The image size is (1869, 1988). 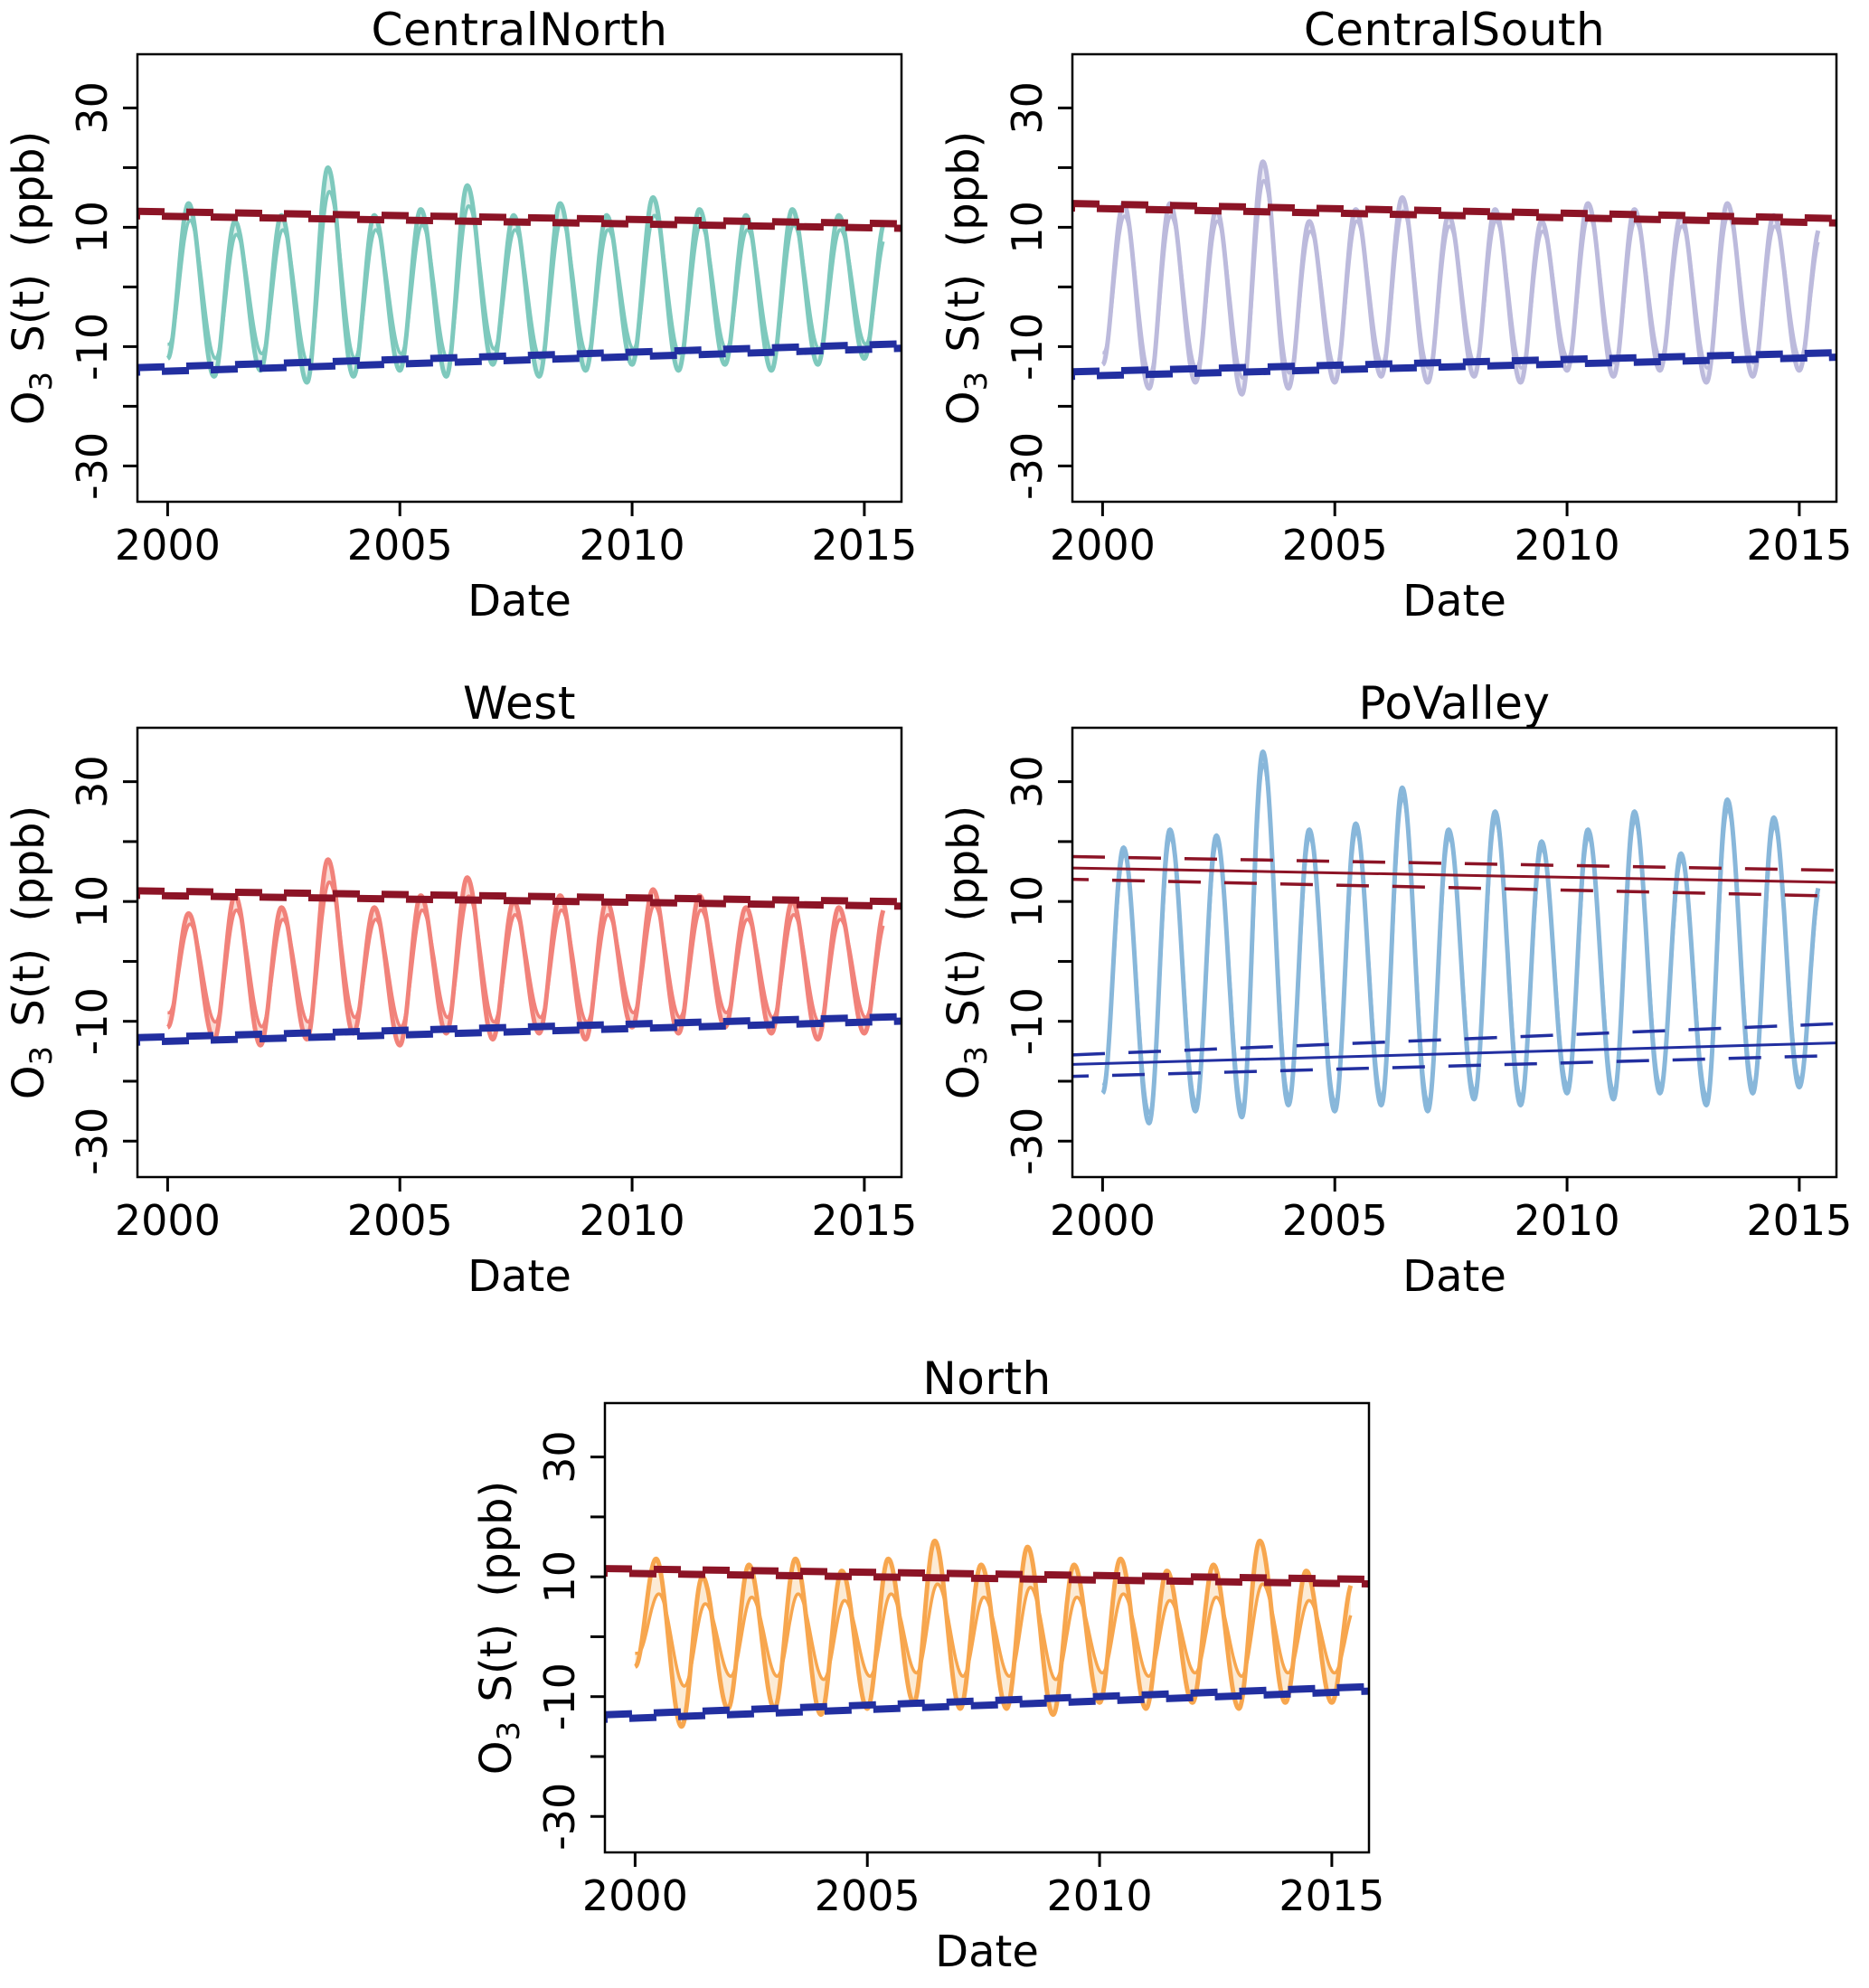 What do you see at coordinates (1455, 30) in the screenshot?
I see `panel-title-centralsouth: CentralSouth` at bounding box center [1455, 30].